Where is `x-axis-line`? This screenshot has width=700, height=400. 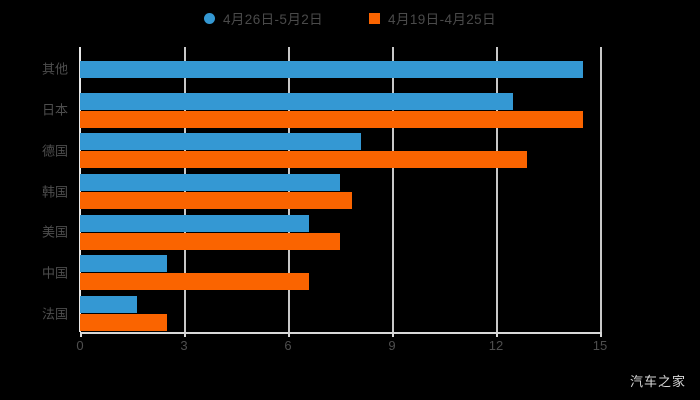 x-axis-line is located at coordinates (340, 333).